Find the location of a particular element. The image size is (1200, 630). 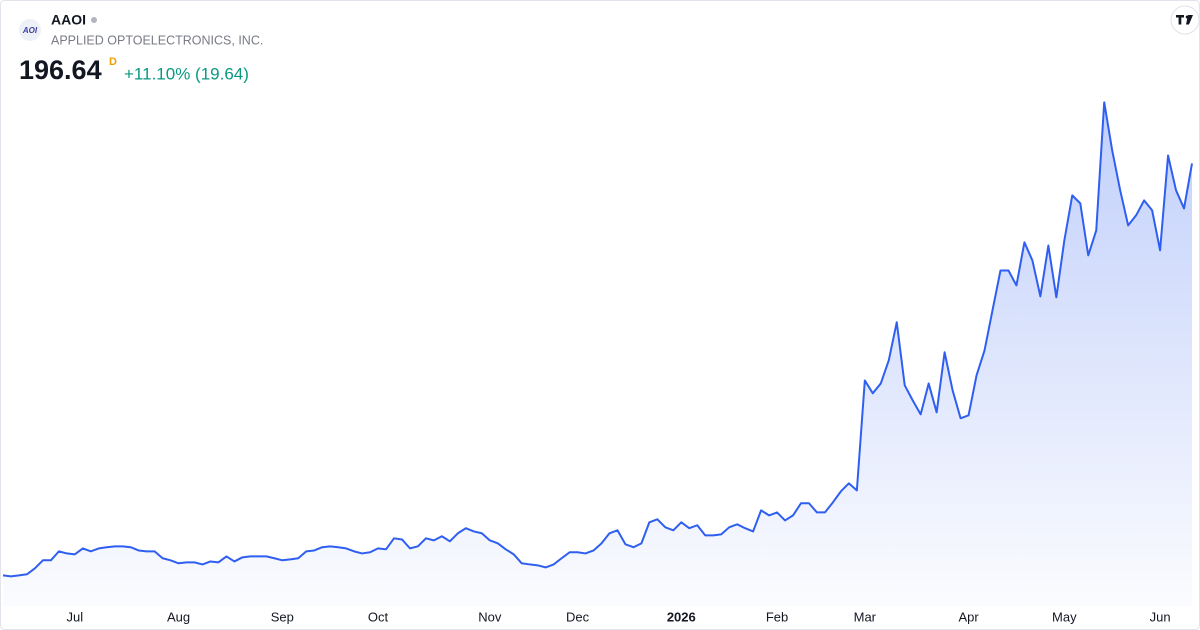

brand-logo is located at coordinates (1185, 20).